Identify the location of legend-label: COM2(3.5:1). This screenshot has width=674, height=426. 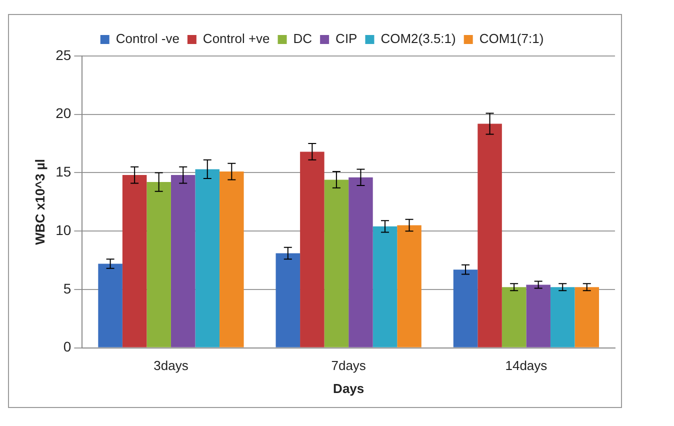
(418, 38).